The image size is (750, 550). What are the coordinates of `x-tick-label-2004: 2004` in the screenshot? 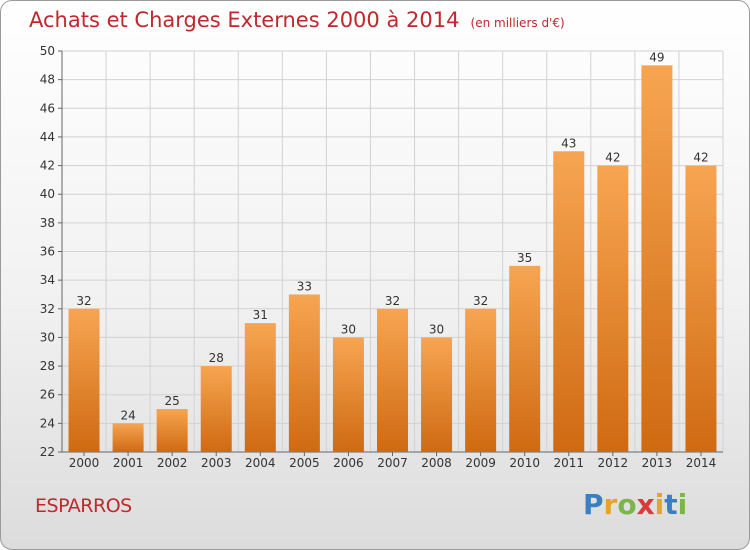 It's located at (260, 463).